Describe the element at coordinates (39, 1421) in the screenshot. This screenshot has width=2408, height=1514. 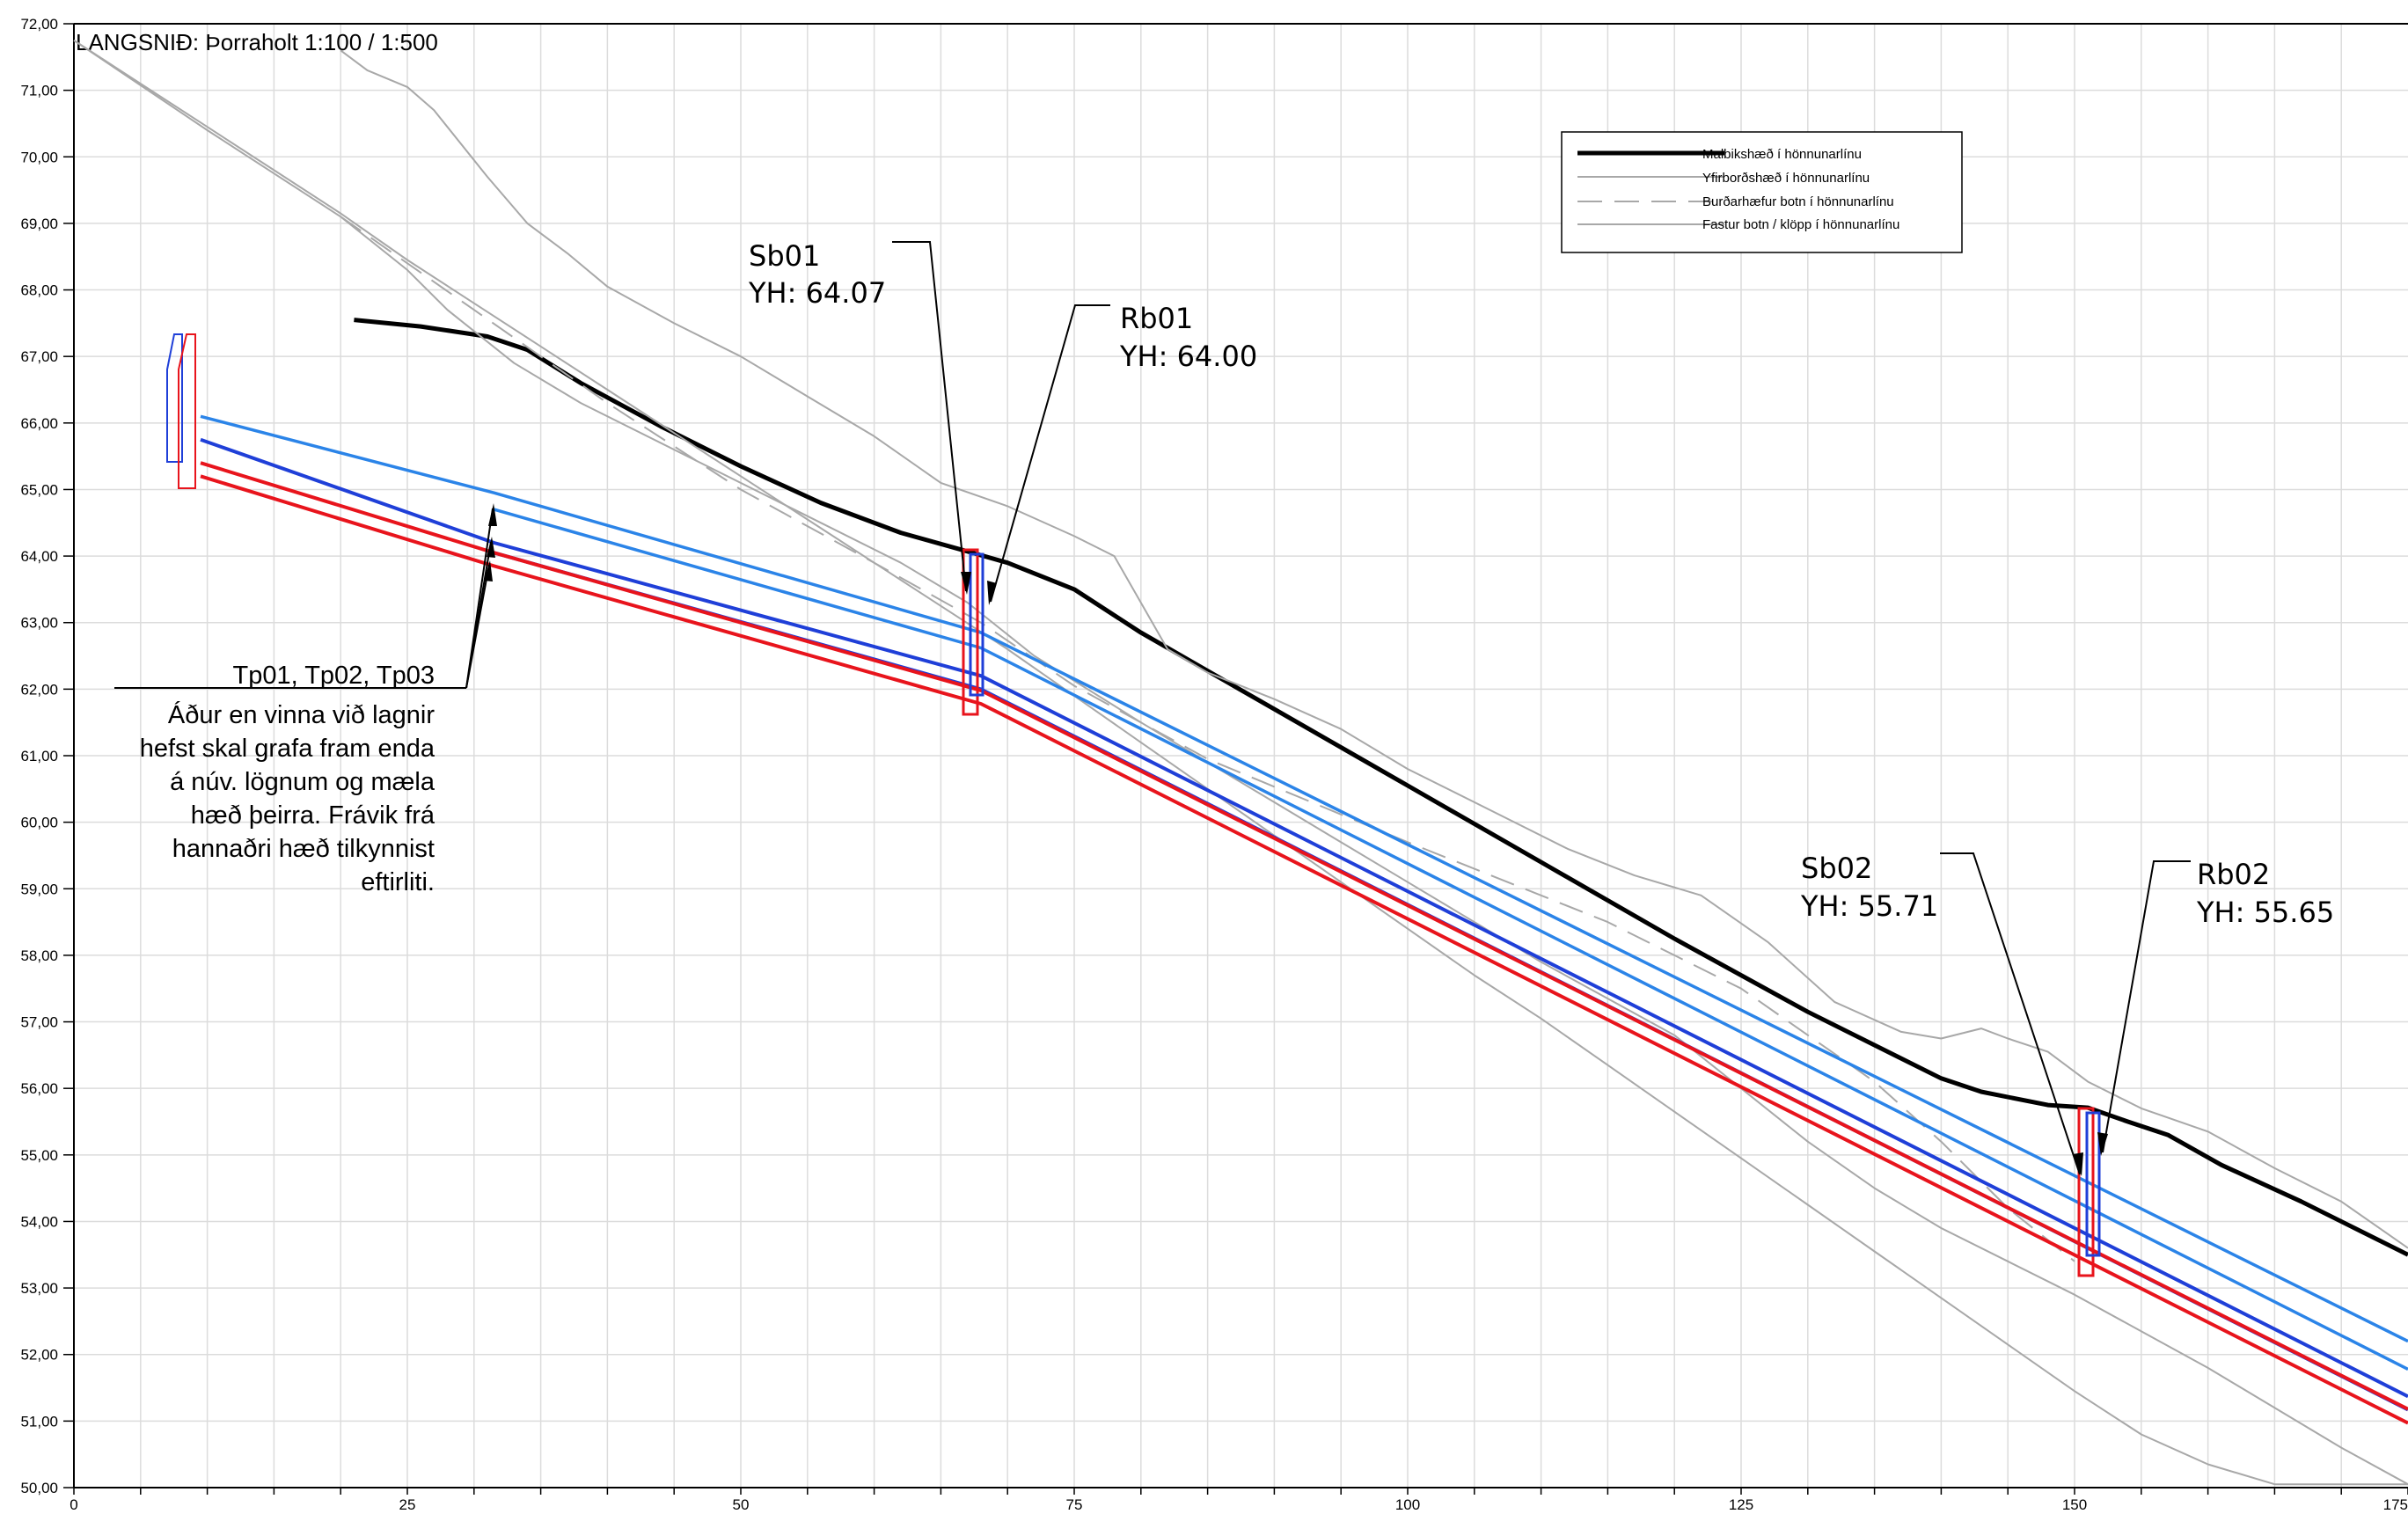
I see `y-tick-label: 51,00` at that location.